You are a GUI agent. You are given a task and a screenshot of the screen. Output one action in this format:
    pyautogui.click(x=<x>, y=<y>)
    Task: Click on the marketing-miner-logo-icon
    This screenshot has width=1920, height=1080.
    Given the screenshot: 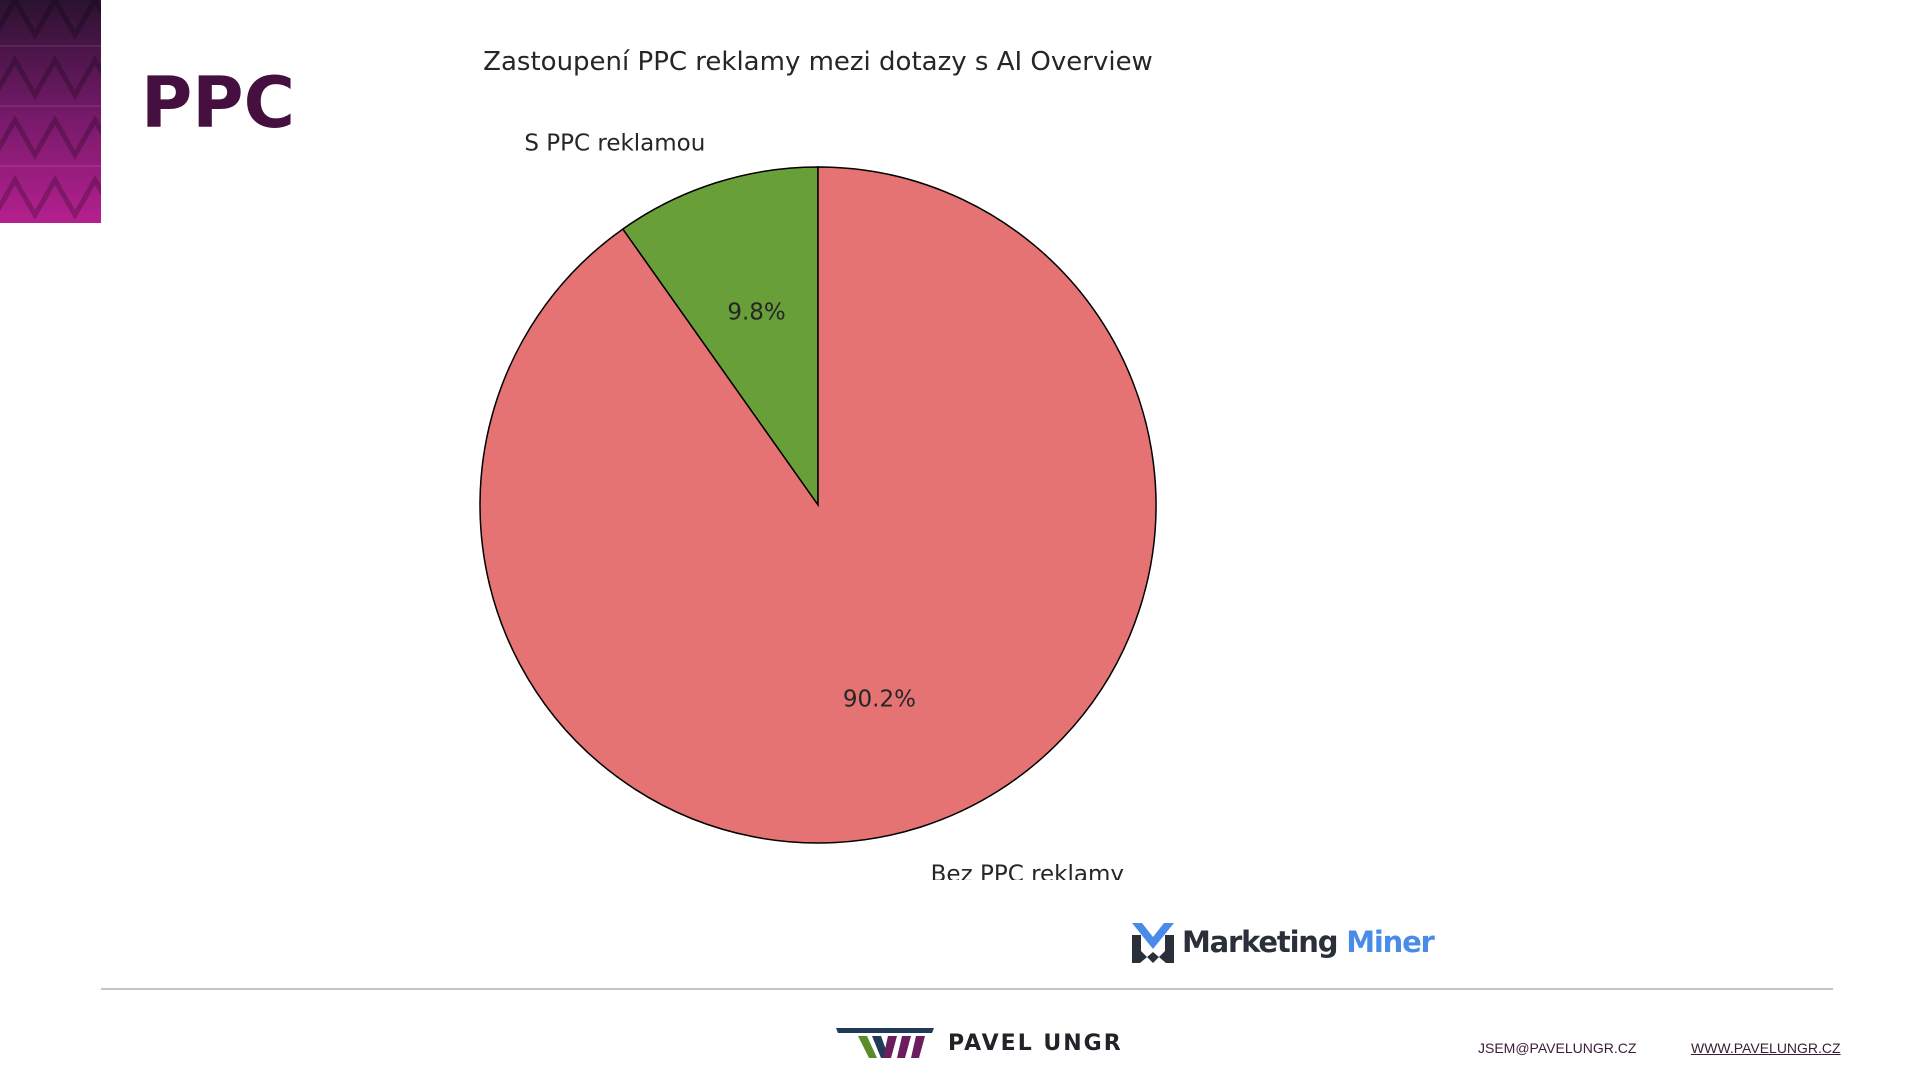 What is the action you would take?
    pyautogui.click(x=1153, y=943)
    